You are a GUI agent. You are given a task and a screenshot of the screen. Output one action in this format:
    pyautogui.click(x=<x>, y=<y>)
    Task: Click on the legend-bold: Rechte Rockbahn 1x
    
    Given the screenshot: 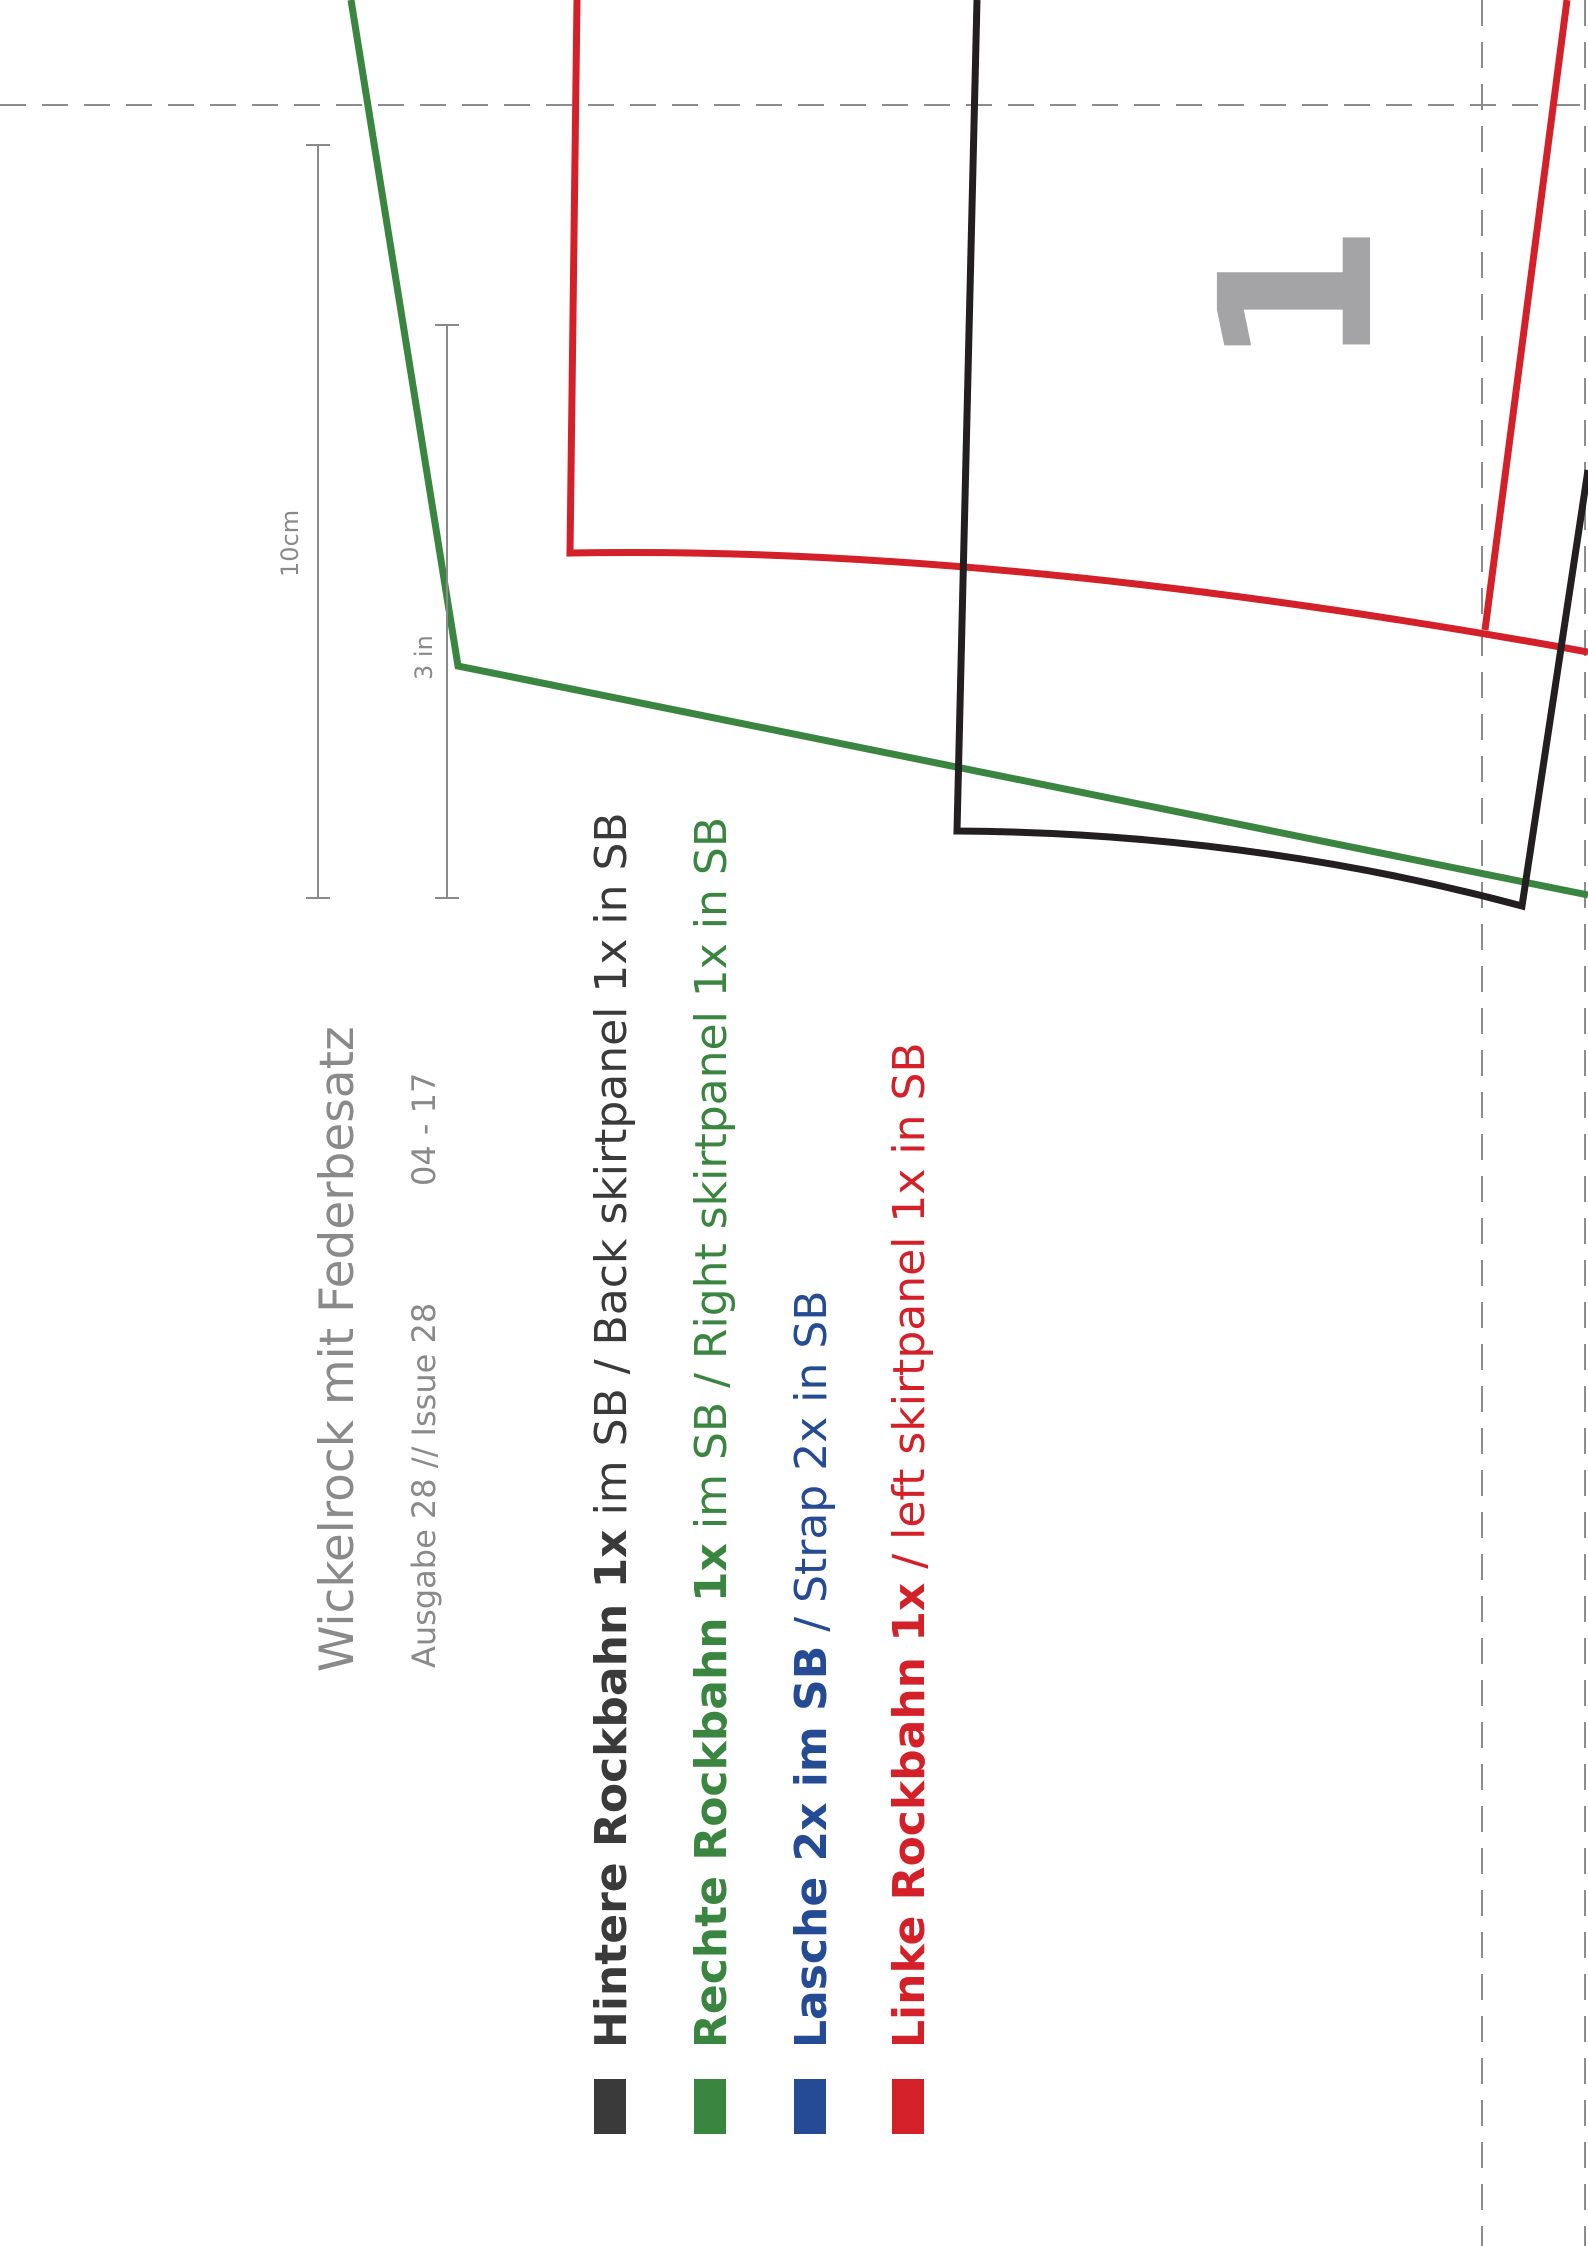 What is the action you would take?
    pyautogui.click(x=711, y=1795)
    